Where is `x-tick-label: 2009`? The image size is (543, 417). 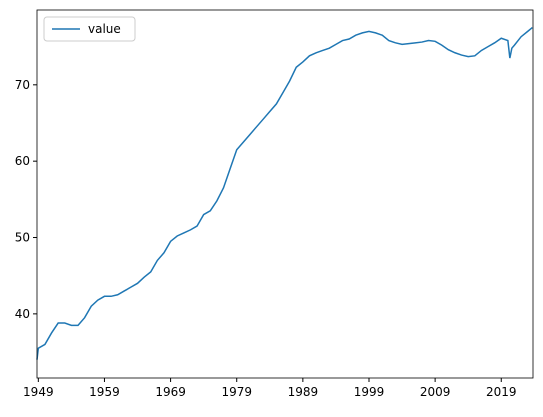 x-tick-label: 2009 is located at coordinates (435, 392).